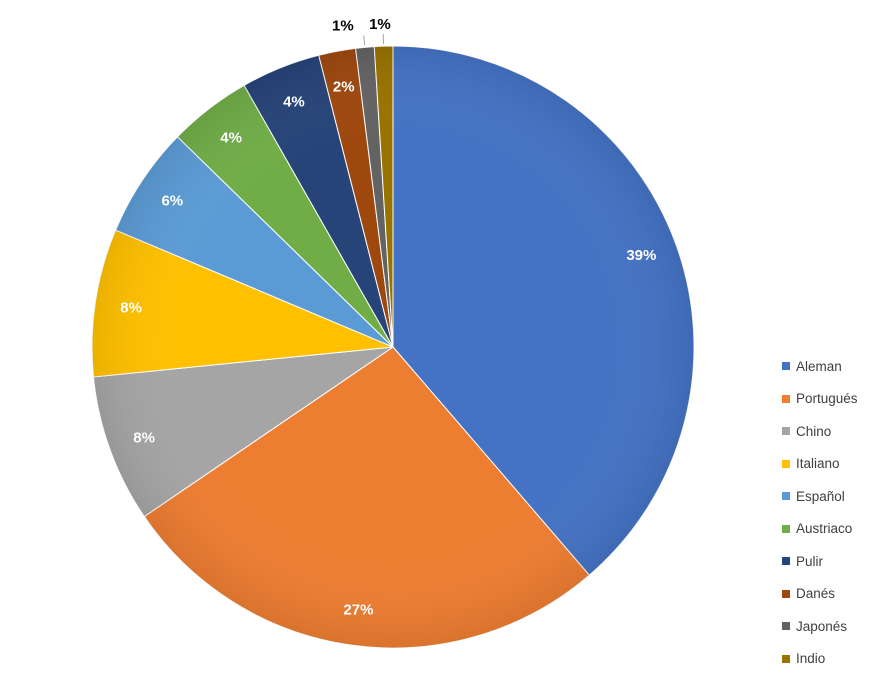  I want to click on legend-label: Italiano, so click(818, 464).